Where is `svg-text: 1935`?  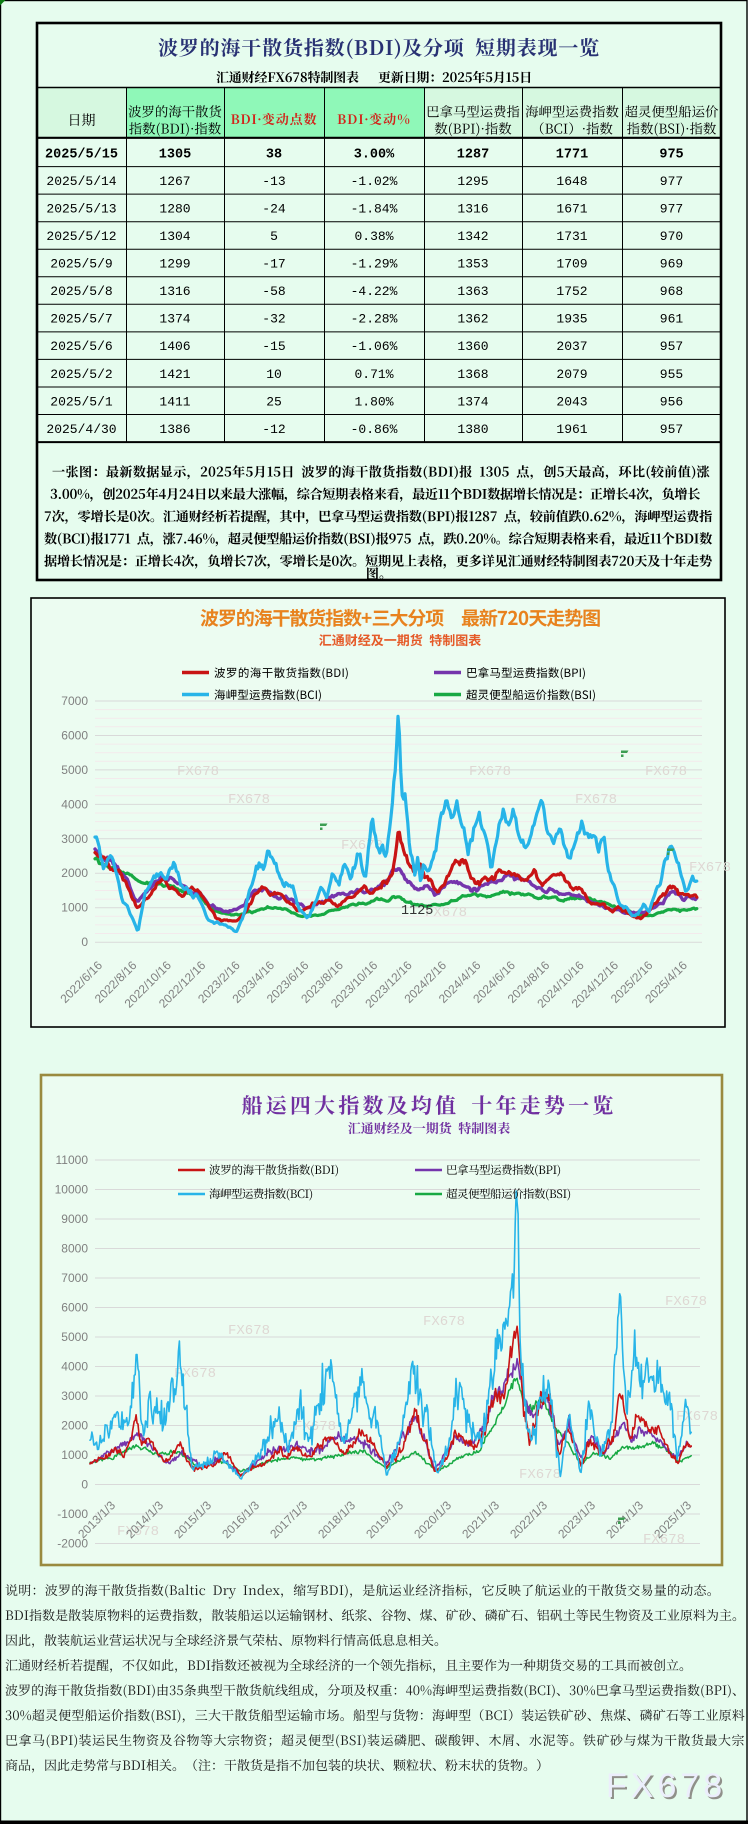 svg-text: 1935 is located at coordinates (571, 319).